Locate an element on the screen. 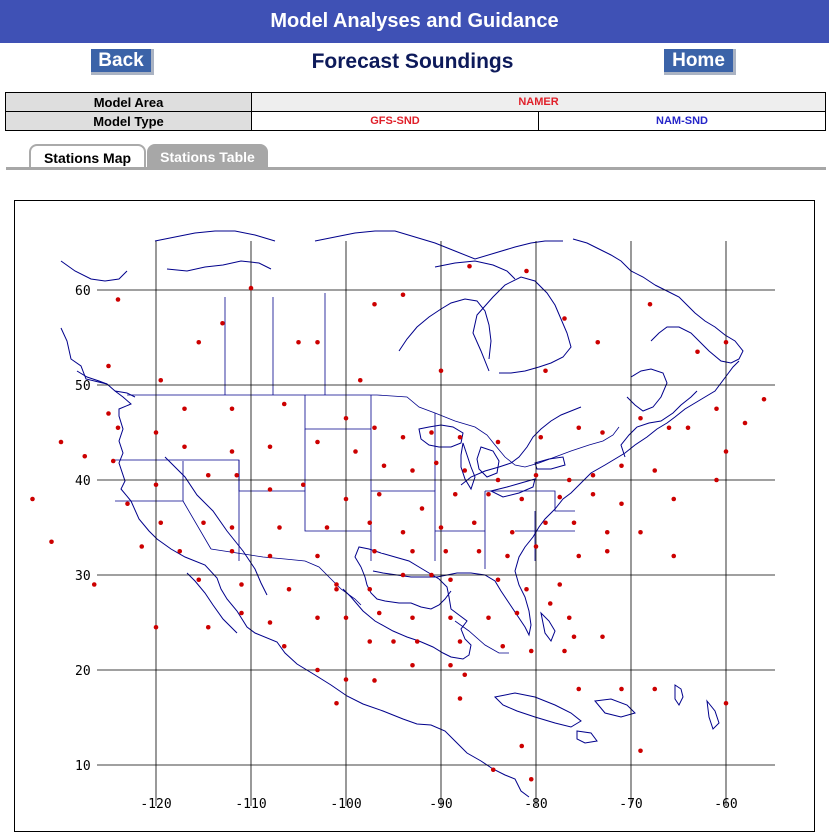  model-area-option-namer: NAMER is located at coordinates (538, 102).